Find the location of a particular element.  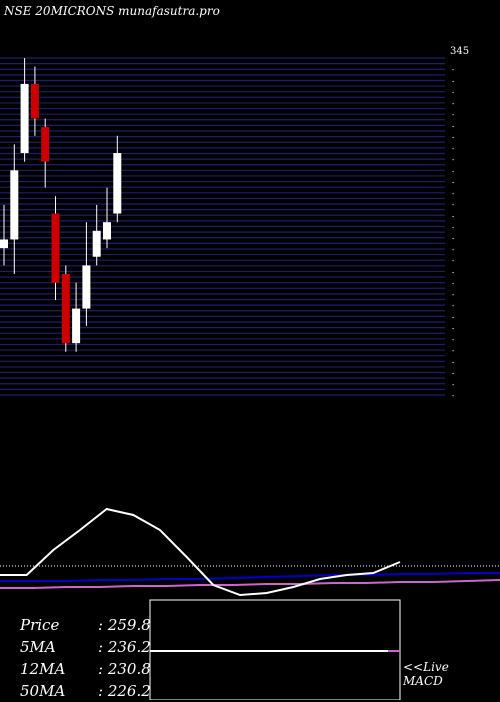

price-value: 259.8 is located at coordinates (129, 625).